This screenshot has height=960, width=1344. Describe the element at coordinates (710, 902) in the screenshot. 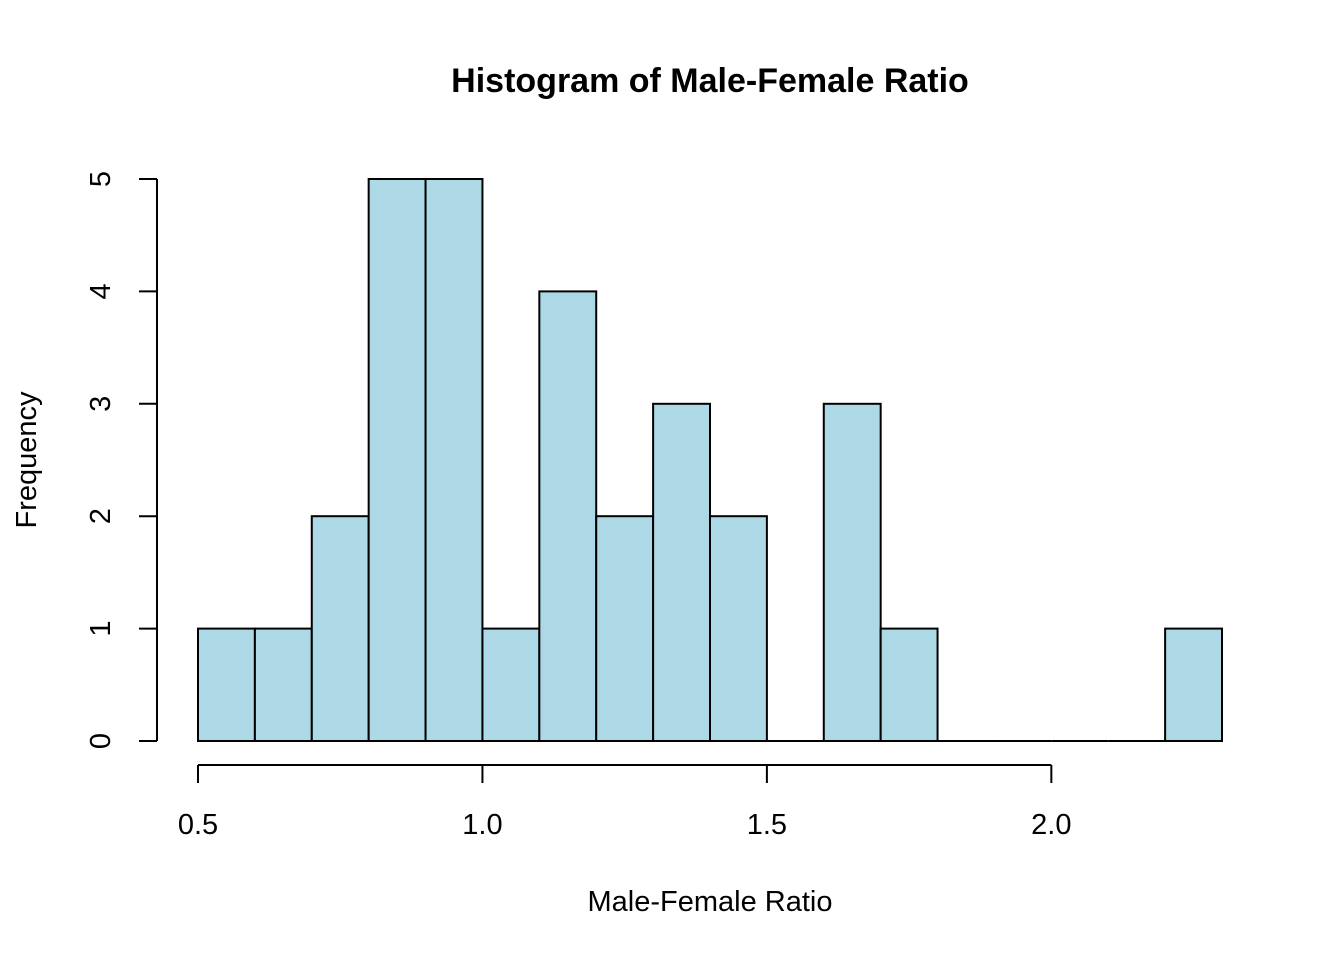

I see `x-axis-label: Male-Female Ratio` at that location.